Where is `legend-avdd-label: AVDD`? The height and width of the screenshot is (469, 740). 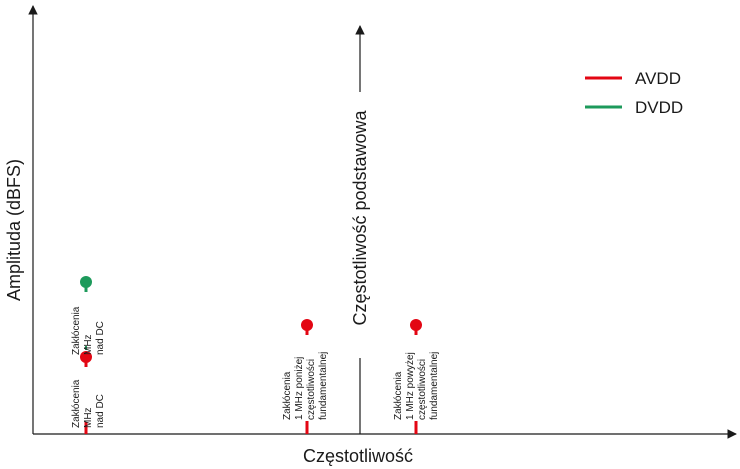 legend-avdd-label: AVDD is located at coordinates (658, 78).